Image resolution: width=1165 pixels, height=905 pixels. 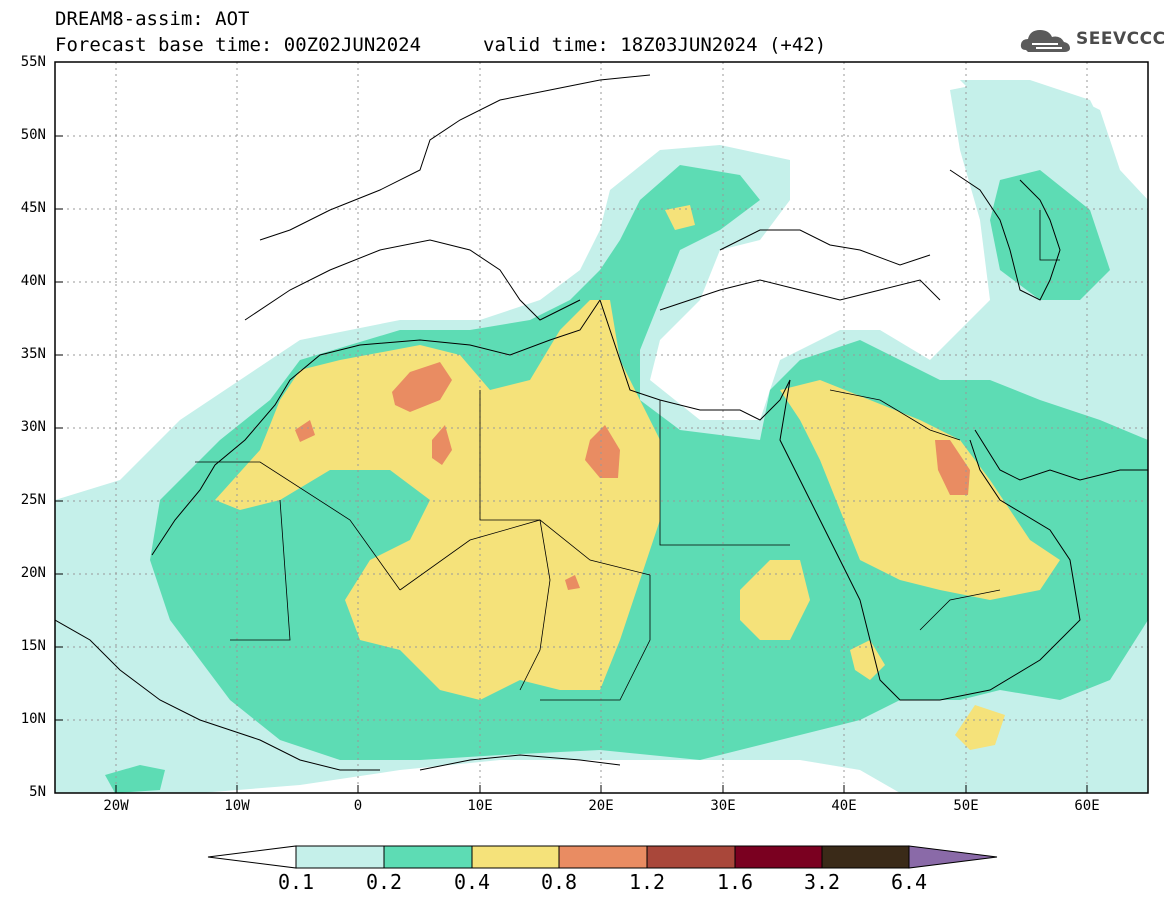 What do you see at coordinates (1120, 39) in the screenshot?
I see `logo-text: SEEVCCC` at bounding box center [1120, 39].